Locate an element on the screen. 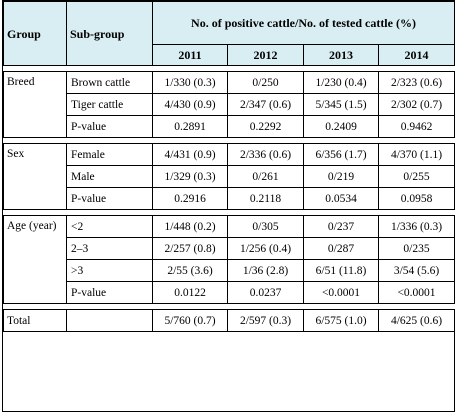  table-cell: 2/347 (0.6) is located at coordinates (265, 104).